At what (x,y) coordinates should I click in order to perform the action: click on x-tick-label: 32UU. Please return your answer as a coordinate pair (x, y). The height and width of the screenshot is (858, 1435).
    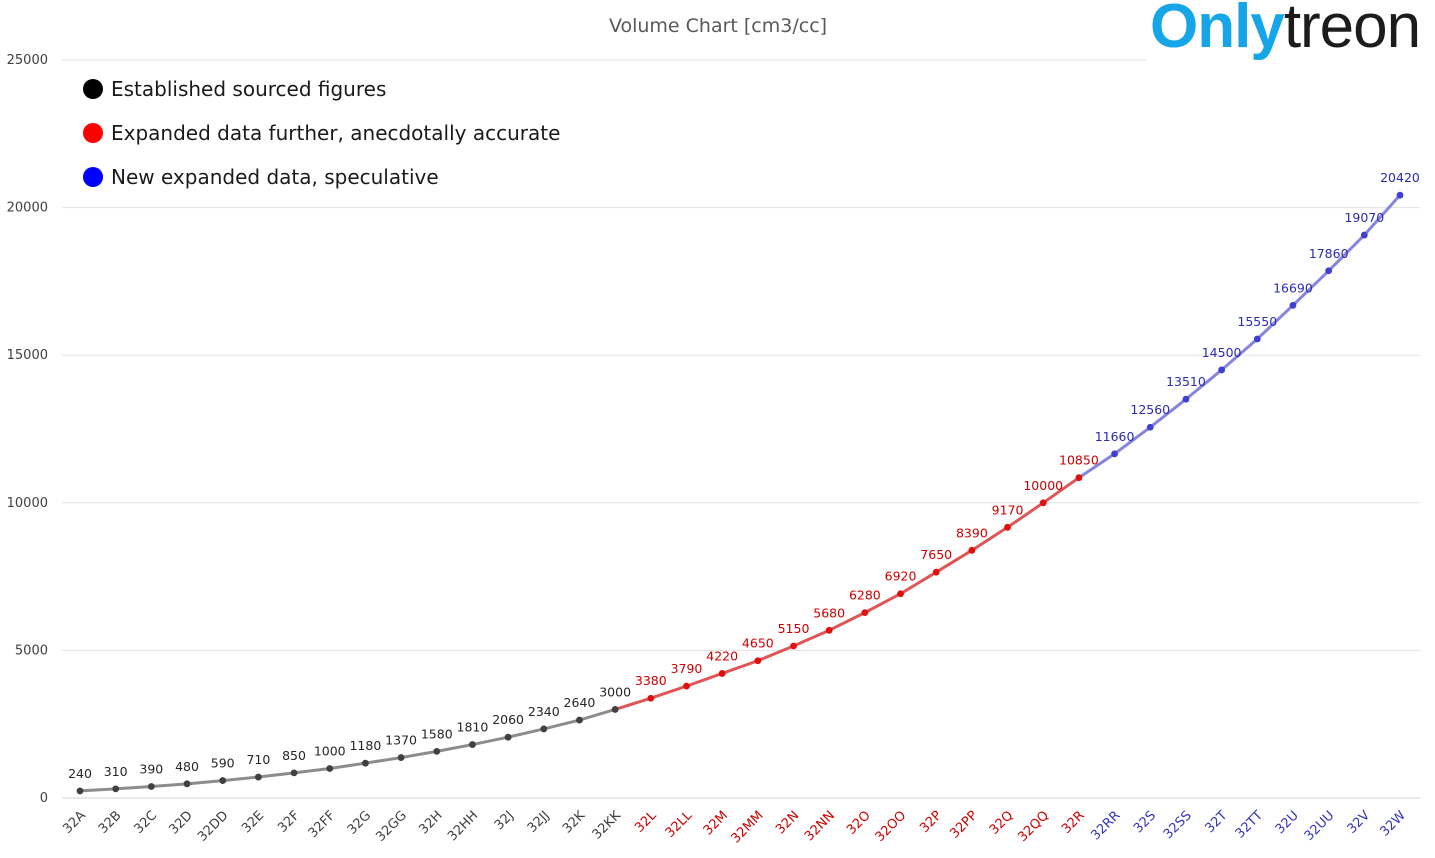
    Looking at the image, I should click on (1320, 826).